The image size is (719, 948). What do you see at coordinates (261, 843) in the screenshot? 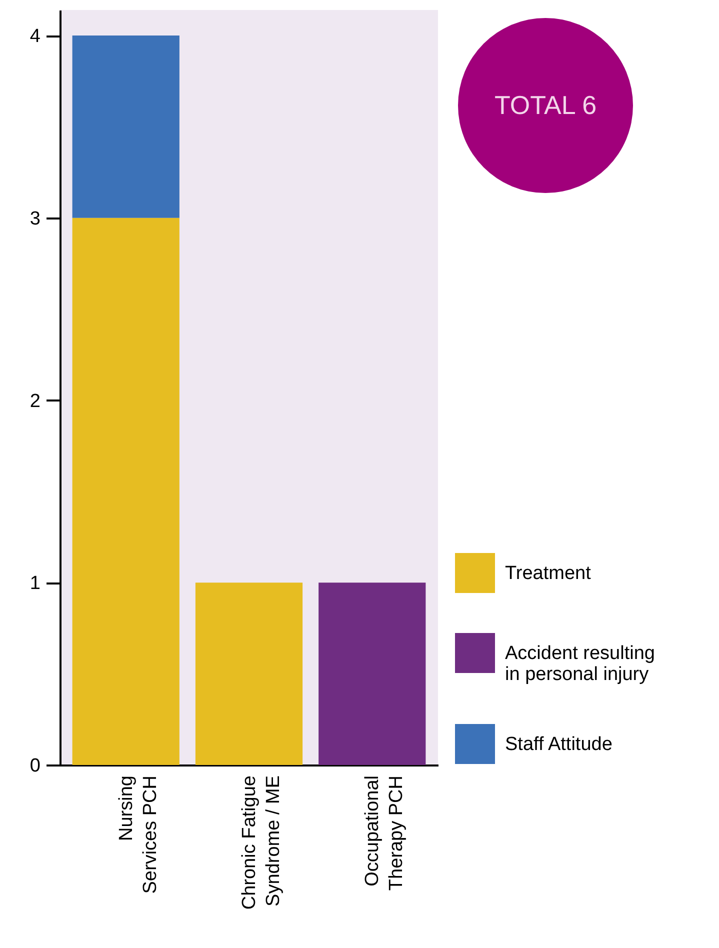
I see `x-tick-label: Chronic Fatigue Syndrome / ME` at bounding box center [261, 843].